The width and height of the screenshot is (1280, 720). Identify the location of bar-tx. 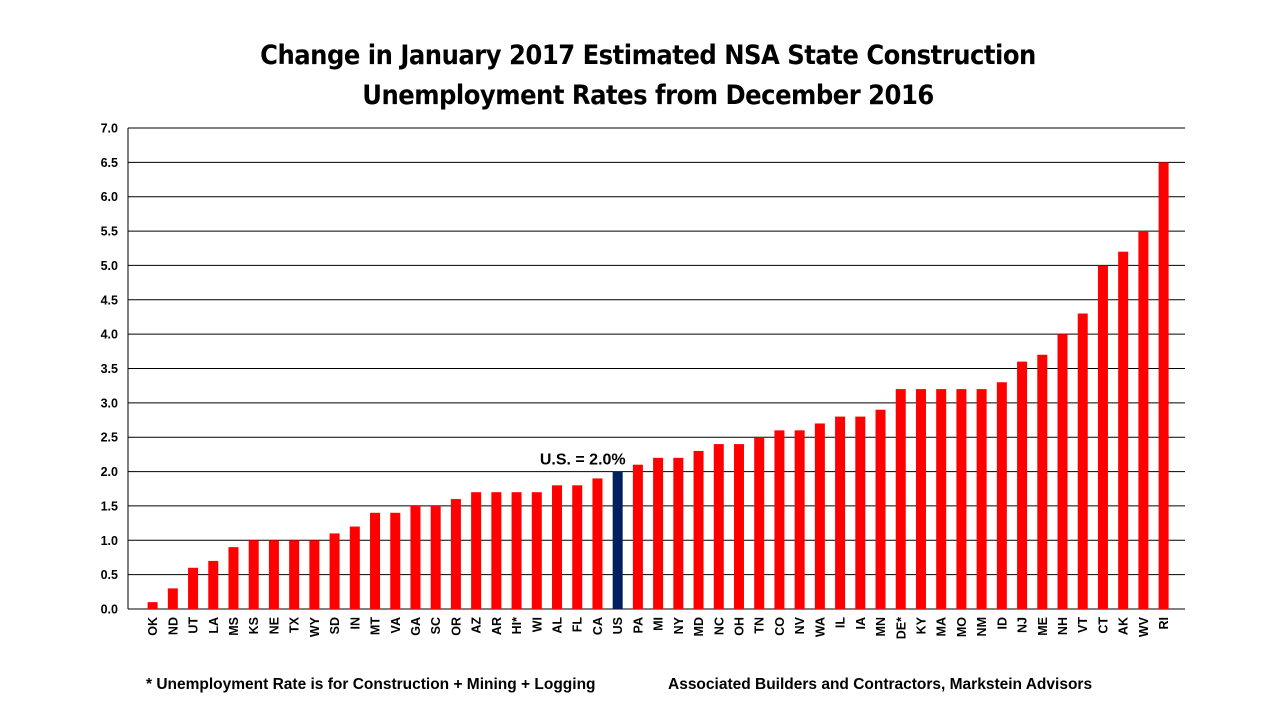
(294, 574).